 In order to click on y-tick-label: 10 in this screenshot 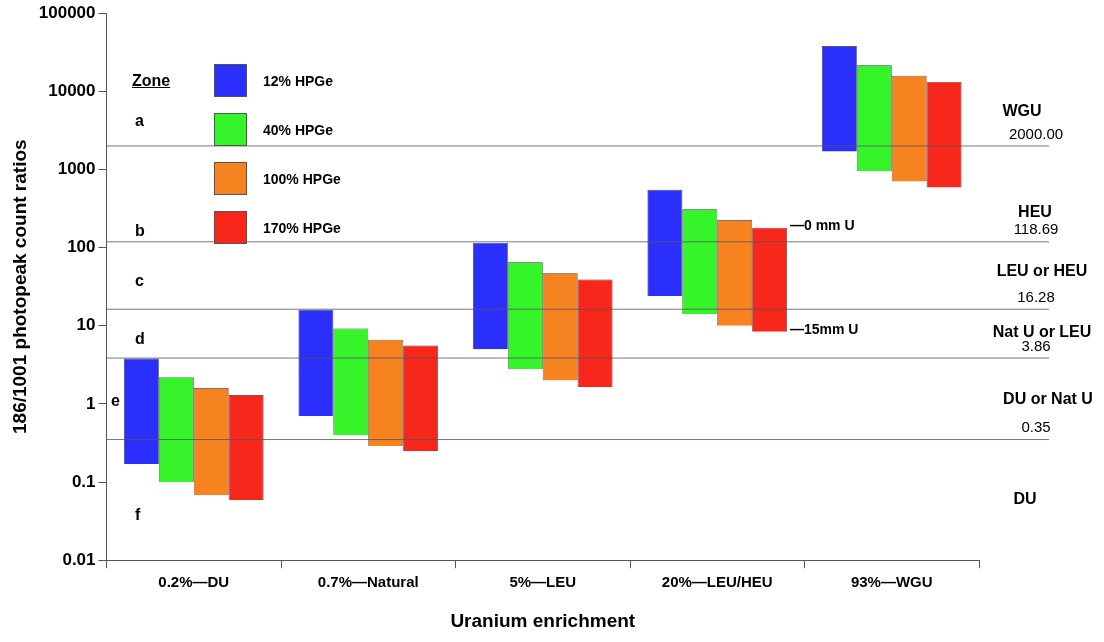, I will do `click(86, 325)`.